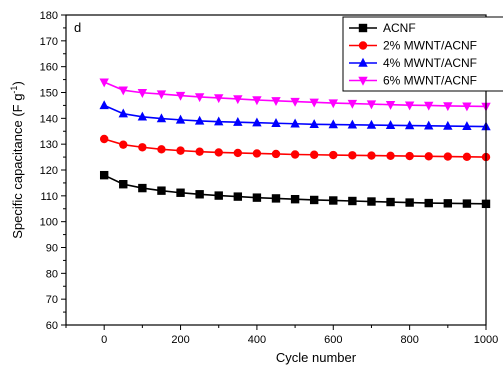  I want to click on legend-item: ACNF, so click(382, 28).